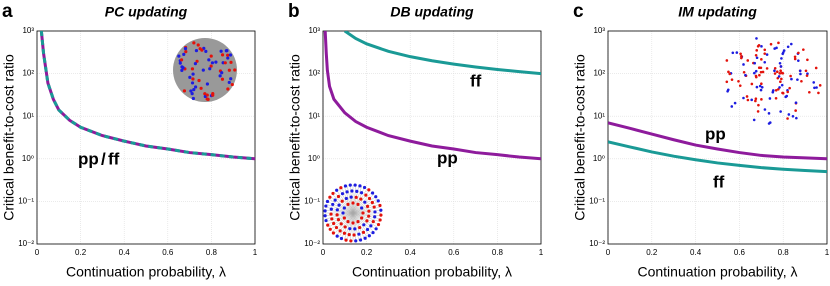 Image resolution: width=830 pixels, height=286 pixels. I want to click on x-axis-label: Continuation probability, λ, so click(717, 272).